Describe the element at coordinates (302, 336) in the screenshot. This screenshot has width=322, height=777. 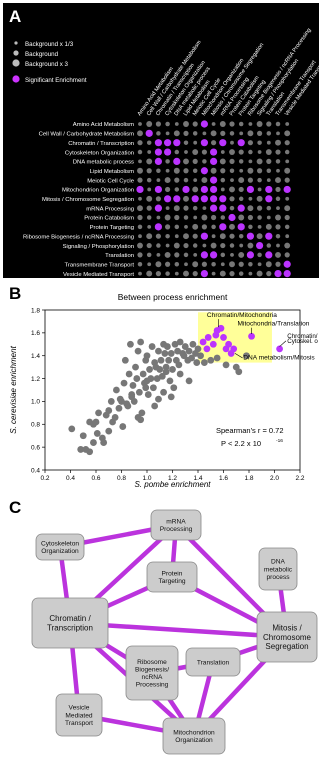
I see `annotation-label: Chromatin/` at that location.